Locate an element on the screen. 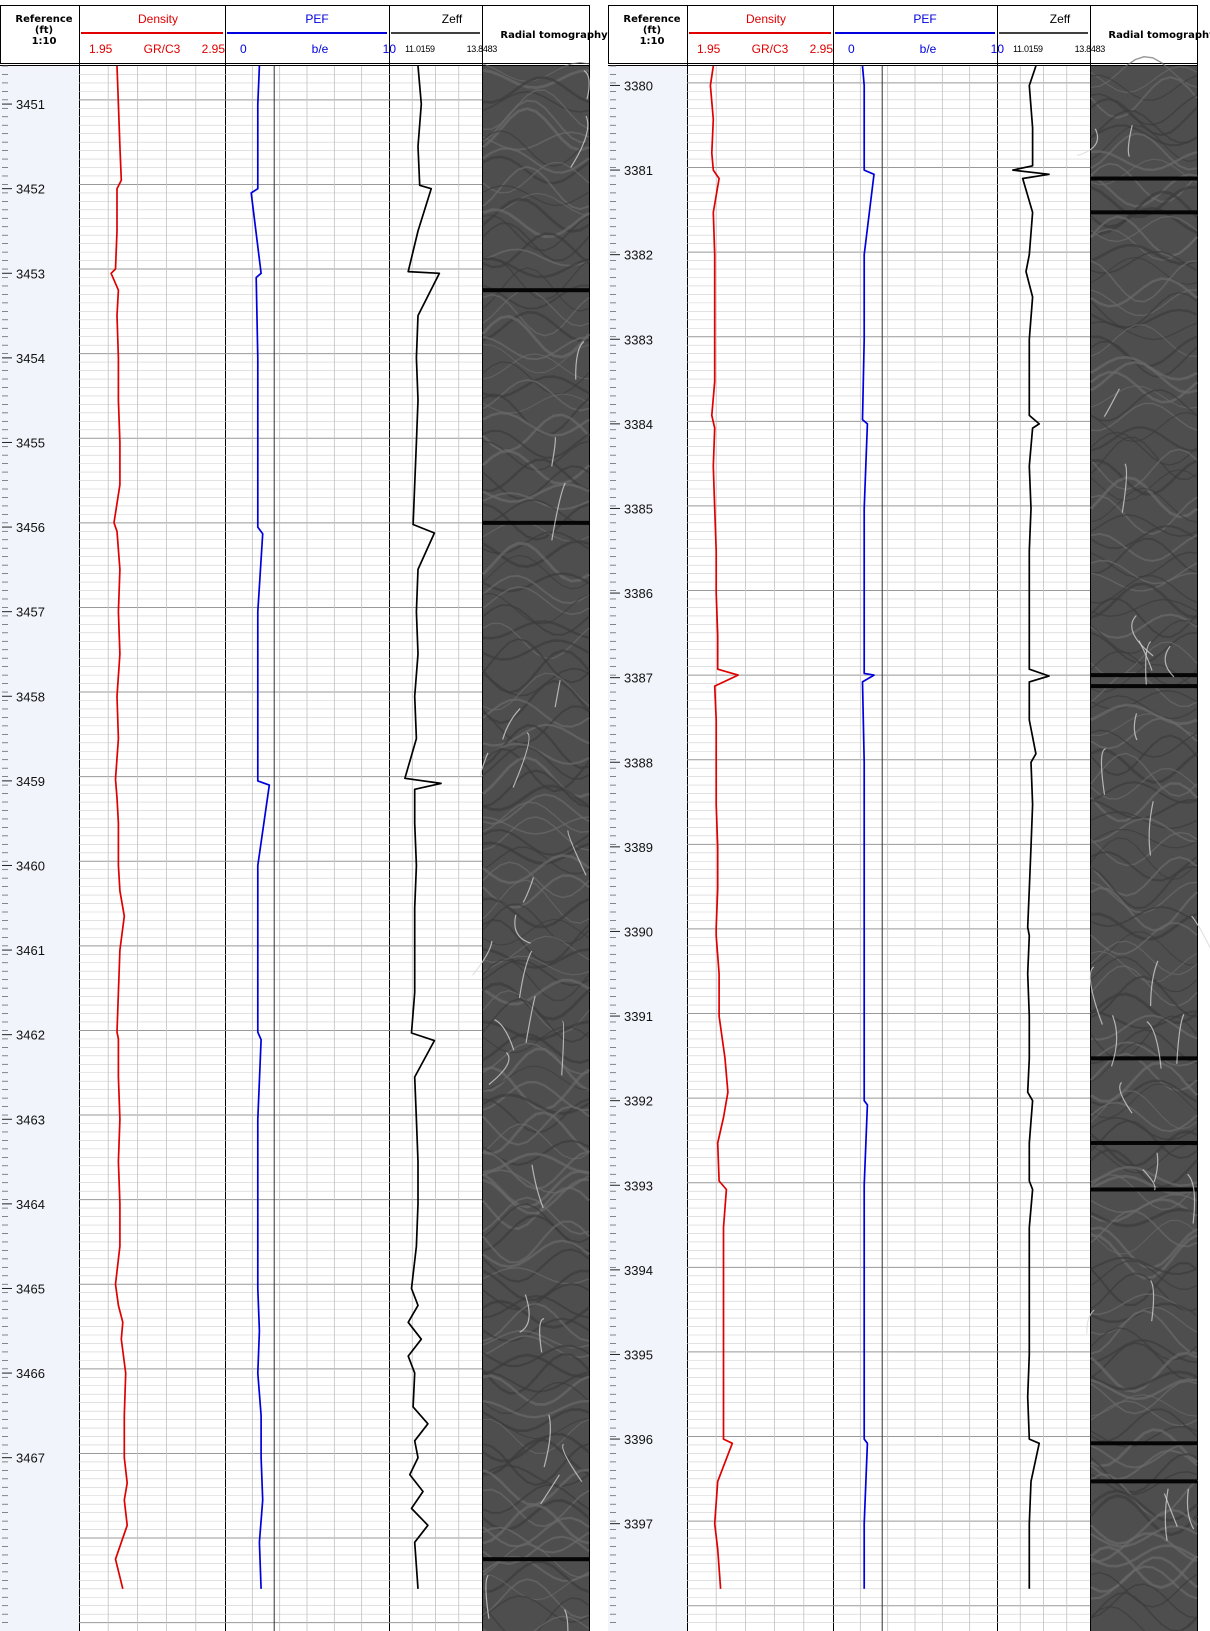  depth-tick-label: 3386 is located at coordinates (638, 593).